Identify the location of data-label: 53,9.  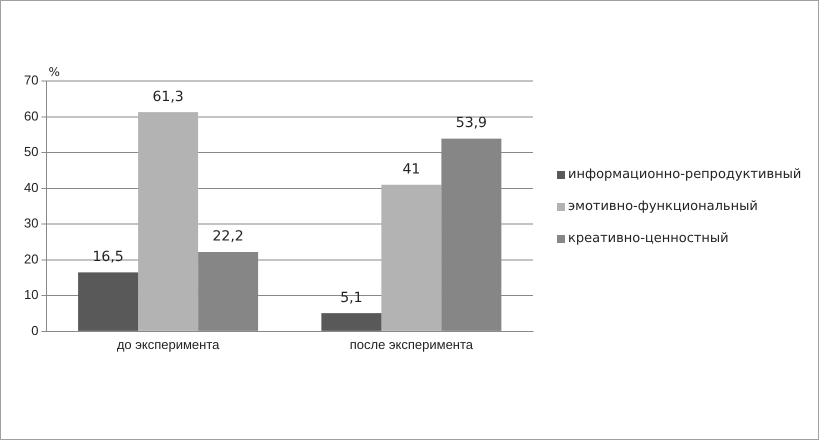
(471, 123).